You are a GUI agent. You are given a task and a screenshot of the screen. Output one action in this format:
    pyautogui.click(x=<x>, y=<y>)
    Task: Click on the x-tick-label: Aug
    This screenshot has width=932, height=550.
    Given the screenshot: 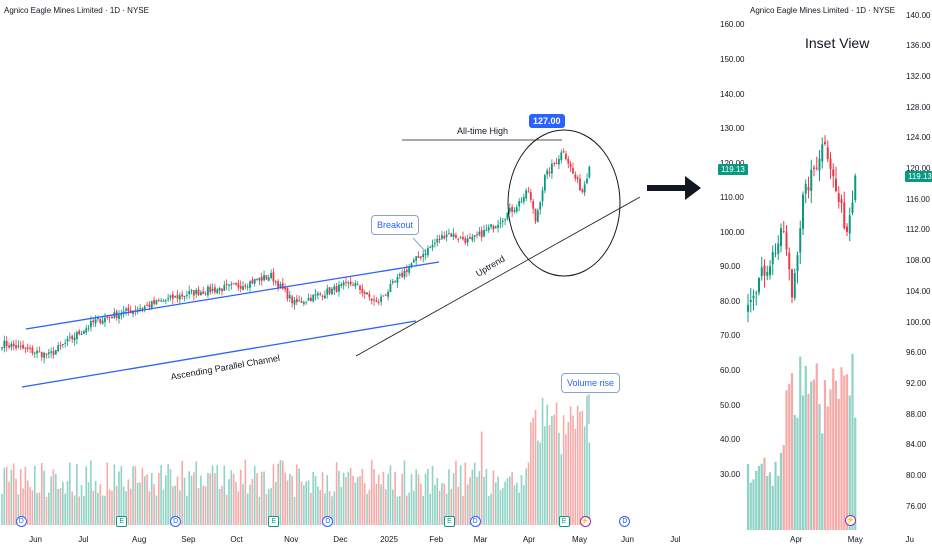 What is the action you would take?
    pyautogui.click(x=139, y=539)
    